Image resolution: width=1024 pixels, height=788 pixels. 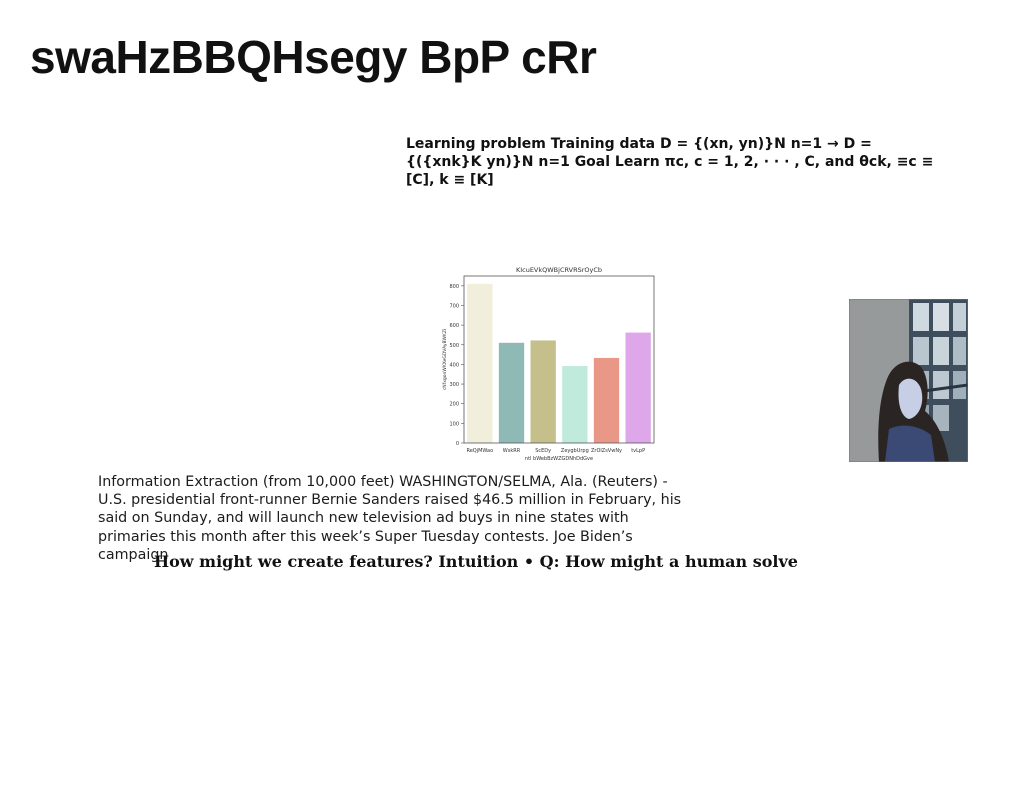 What do you see at coordinates (575, 451) in the screenshot?
I see `x-tick-label: ZeygbUrpg` at bounding box center [575, 451].